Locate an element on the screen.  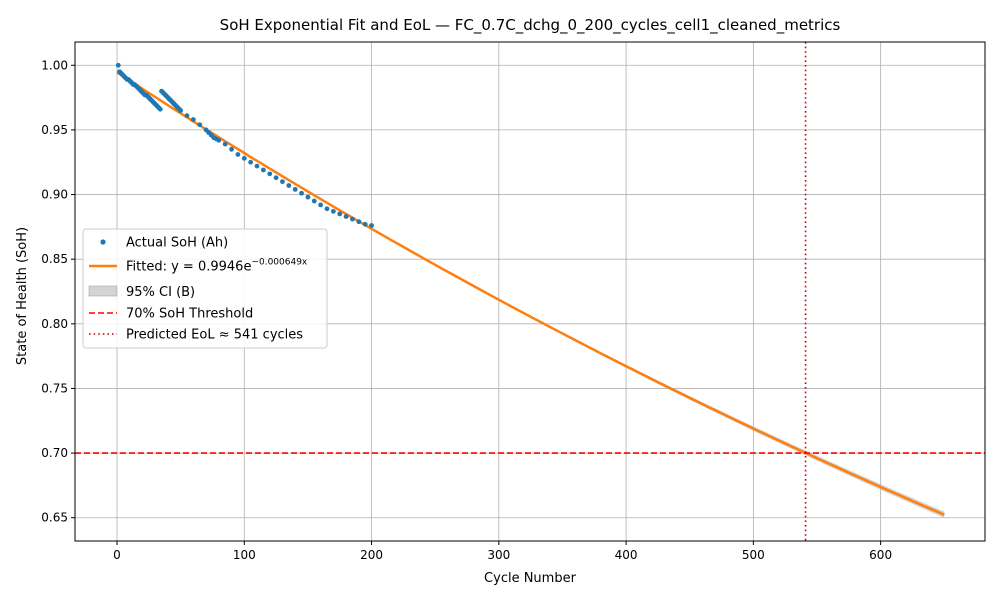
y-axis-label: State of Health (SoH) is located at coordinates (22, 296).